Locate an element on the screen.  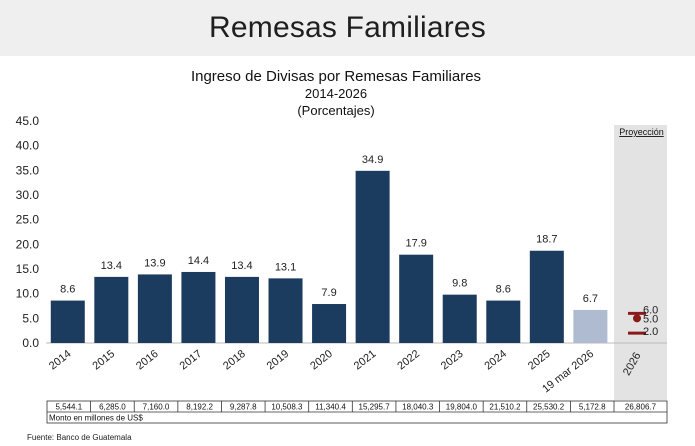
y-tick-label: 5.0 is located at coordinates (30, 318).